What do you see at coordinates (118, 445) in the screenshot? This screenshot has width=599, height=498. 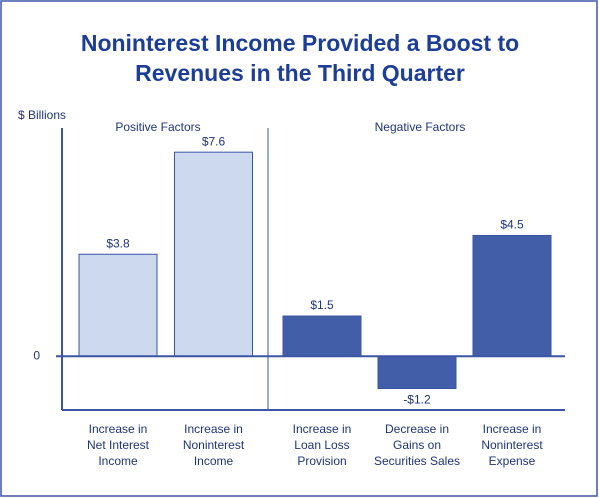 I see `x-tick-label: Net Interest` at bounding box center [118, 445].